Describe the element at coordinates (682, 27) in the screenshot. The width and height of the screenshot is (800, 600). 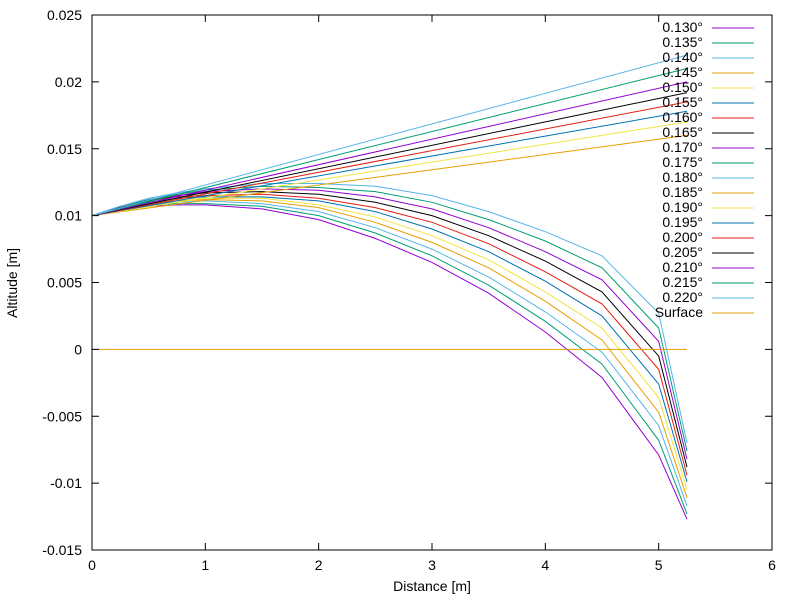
I see `legend-label: 0.130°` at that location.